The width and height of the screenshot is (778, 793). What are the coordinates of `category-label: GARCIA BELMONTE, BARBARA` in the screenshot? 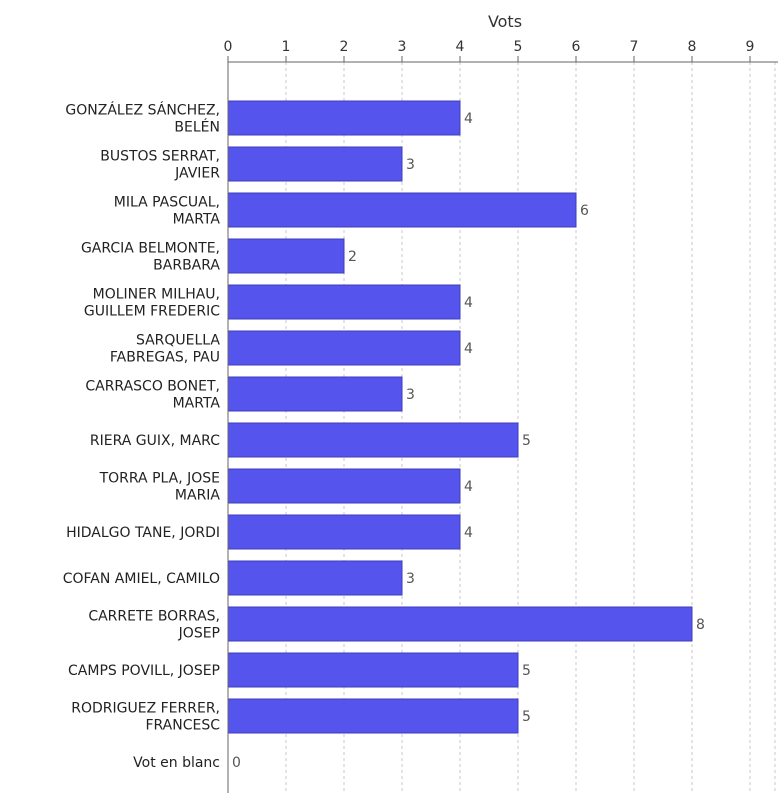 It's located at (150, 257).